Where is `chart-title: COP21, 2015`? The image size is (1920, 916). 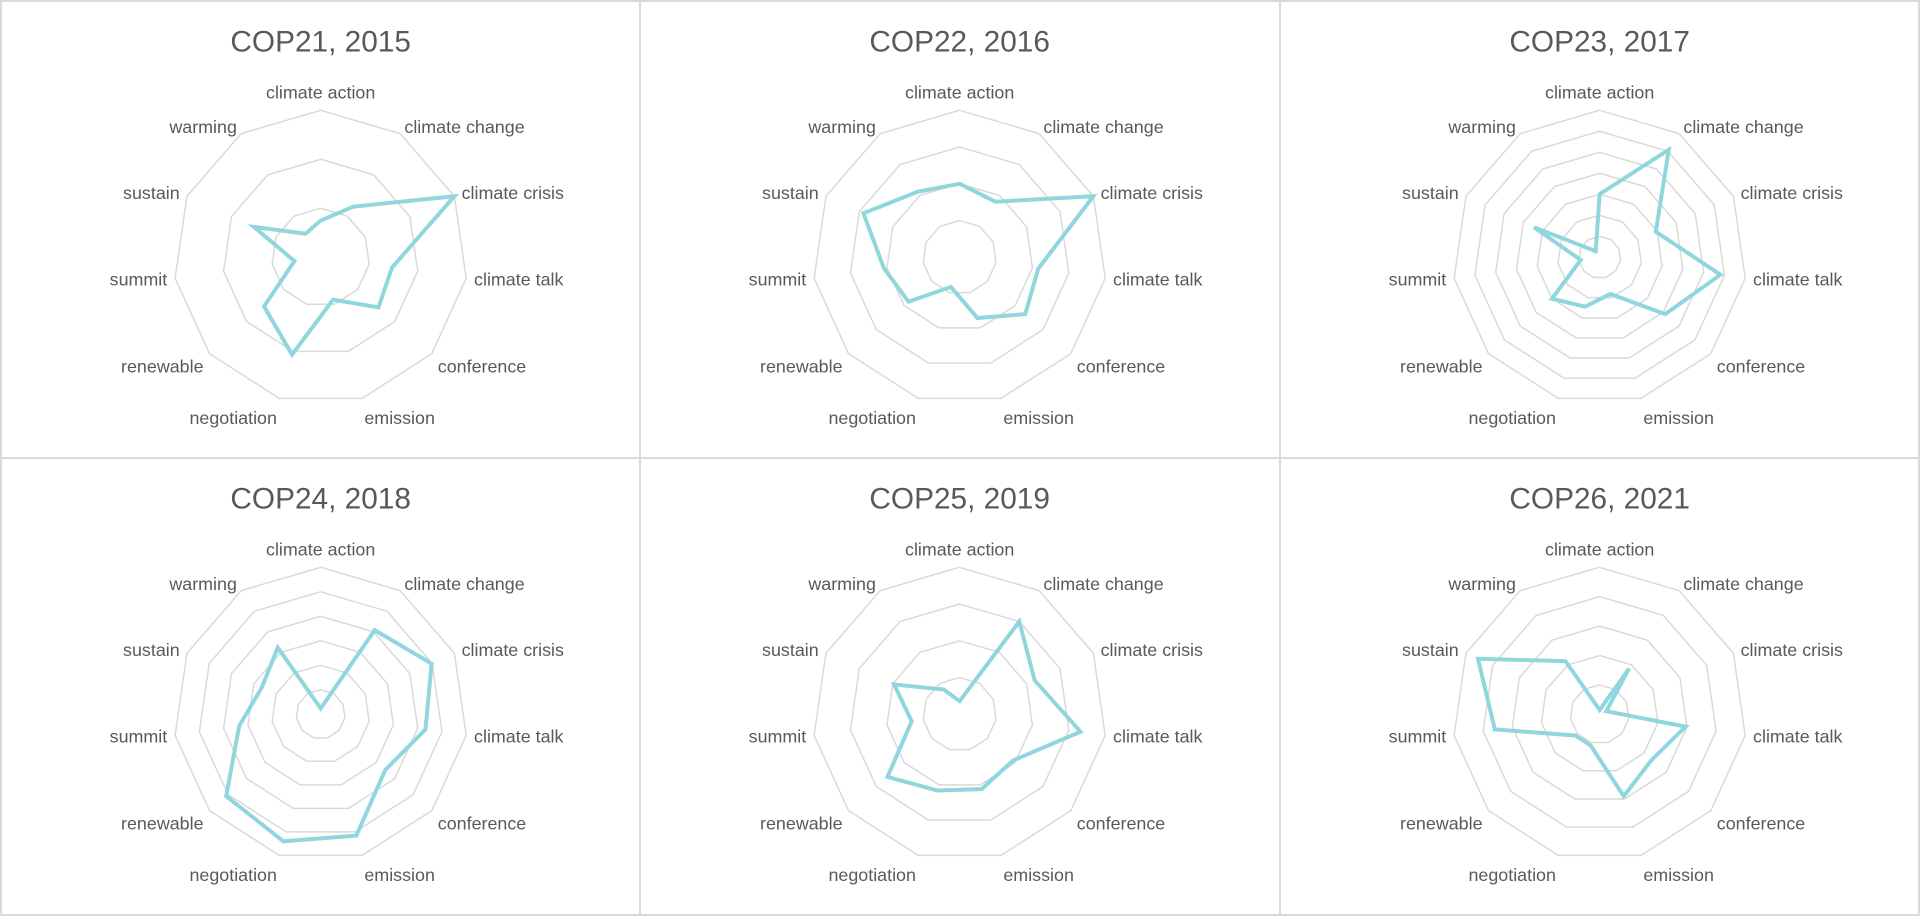 chart-title: COP21, 2015 is located at coordinates (320, 42).